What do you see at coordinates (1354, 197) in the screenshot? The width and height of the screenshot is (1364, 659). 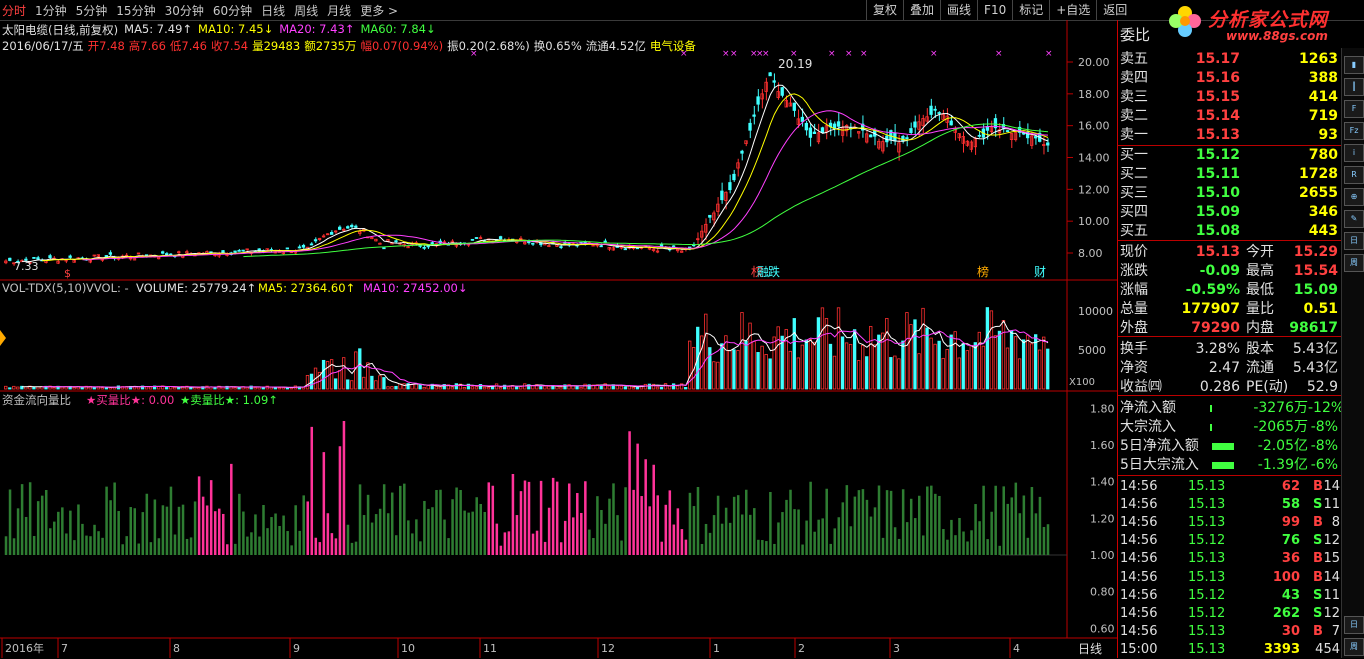 I see `zoom-icon: ⊕` at bounding box center [1354, 197].